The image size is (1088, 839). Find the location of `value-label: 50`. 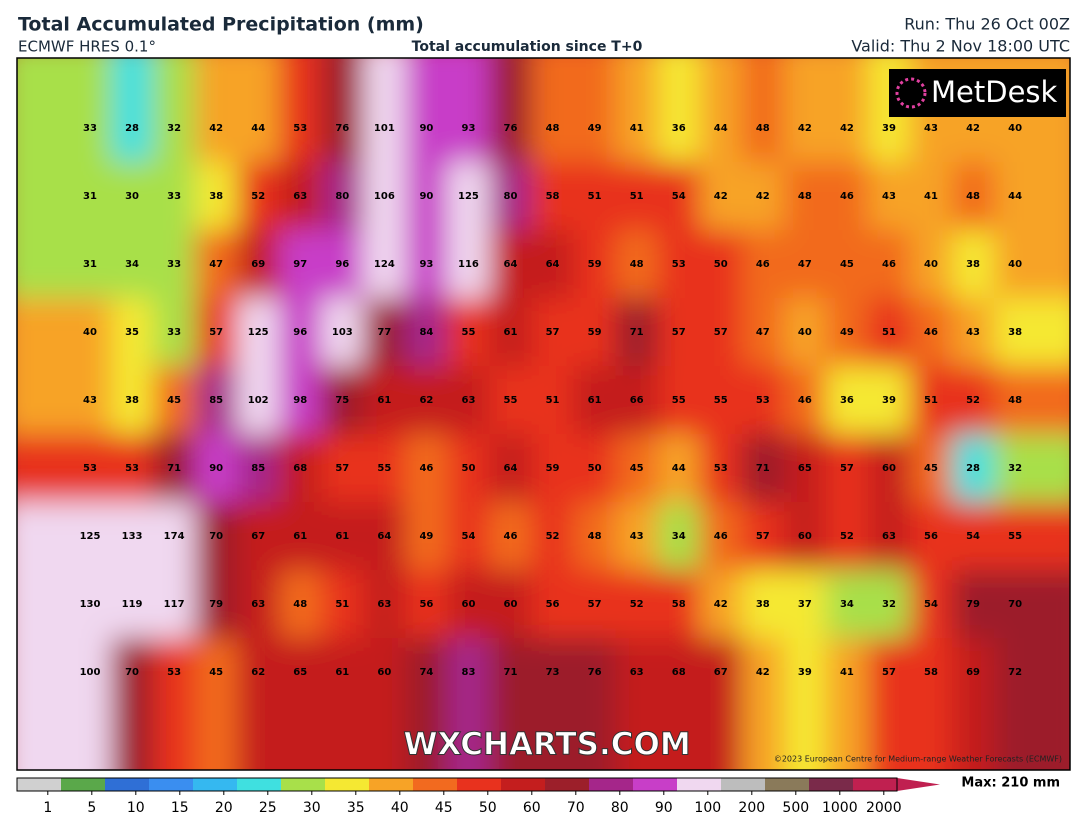

value-label: 50 is located at coordinates (721, 264).